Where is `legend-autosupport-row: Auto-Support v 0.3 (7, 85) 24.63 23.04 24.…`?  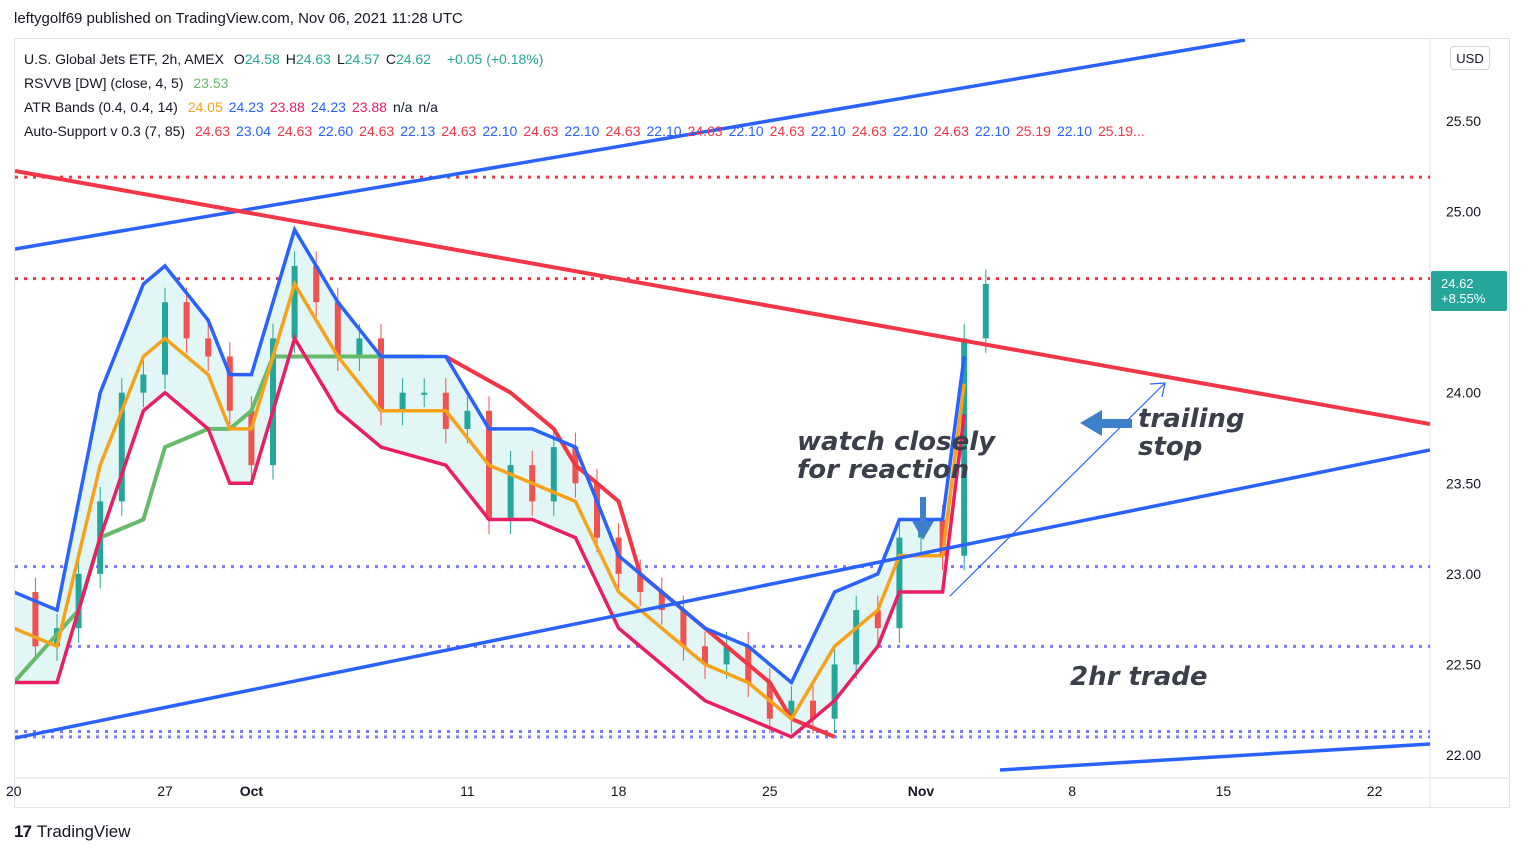
legend-autosupport-row: Auto-Support v 0.3 (7, 85) 24.63 23.04 24.… is located at coordinates (590, 131).